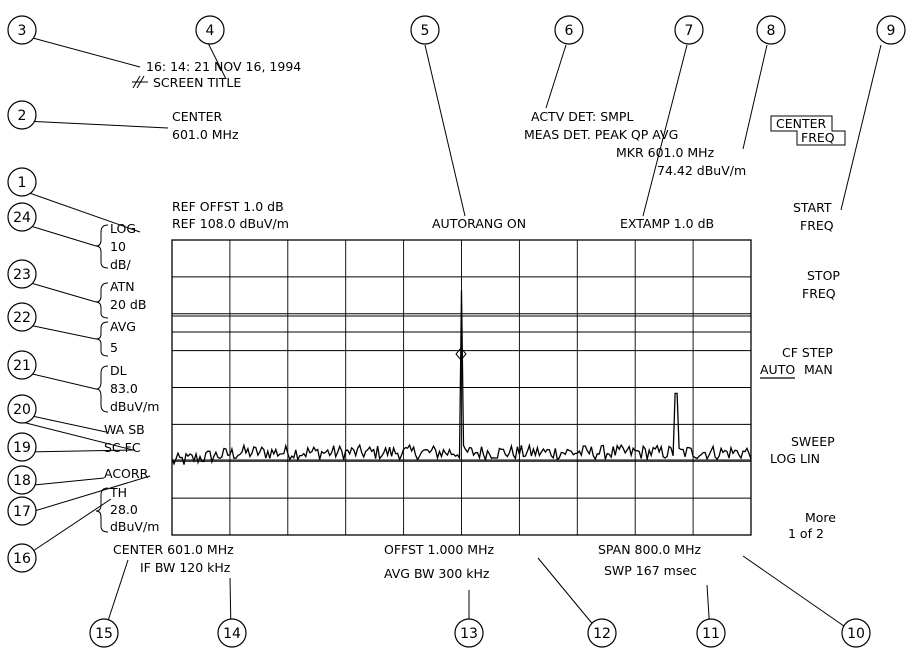 The width and height of the screenshot is (907, 662). What do you see at coordinates (197, 82) in the screenshot?
I see `screen-title: SCREEN TITLE` at bounding box center [197, 82].